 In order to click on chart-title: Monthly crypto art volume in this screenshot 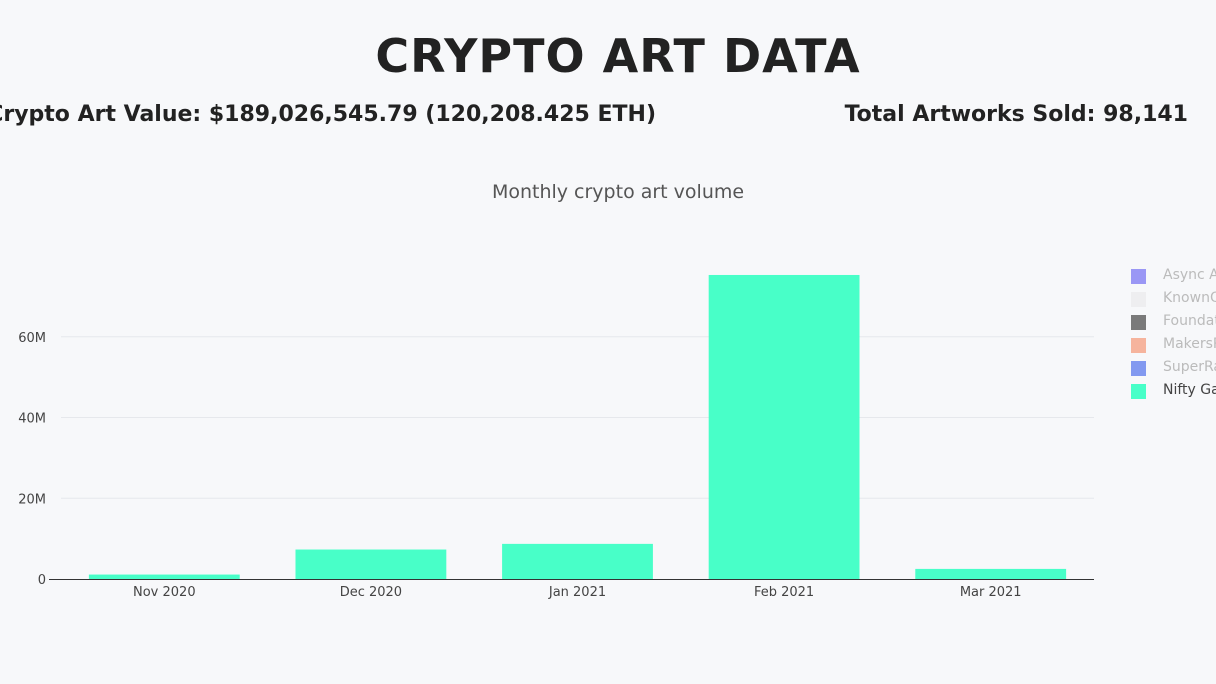, I will do `click(618, 192)`.